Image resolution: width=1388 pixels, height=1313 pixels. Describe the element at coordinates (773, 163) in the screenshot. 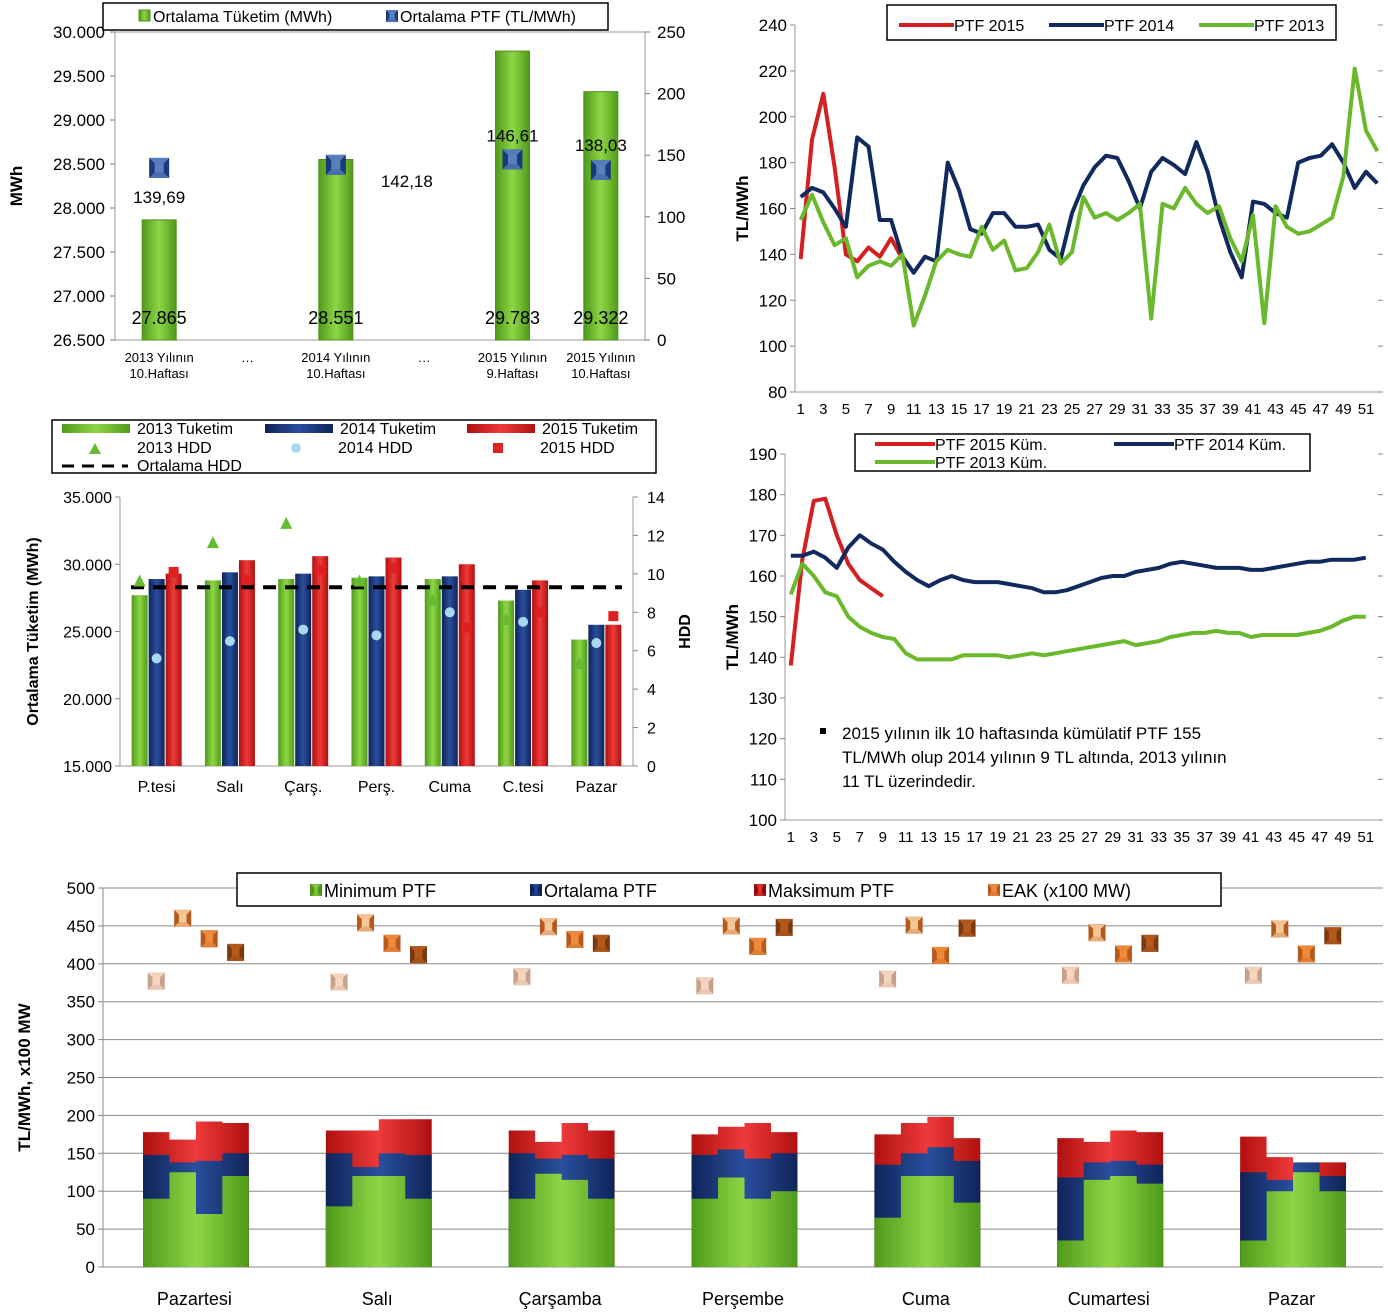

I see `y-tick-label: 180` at that location.